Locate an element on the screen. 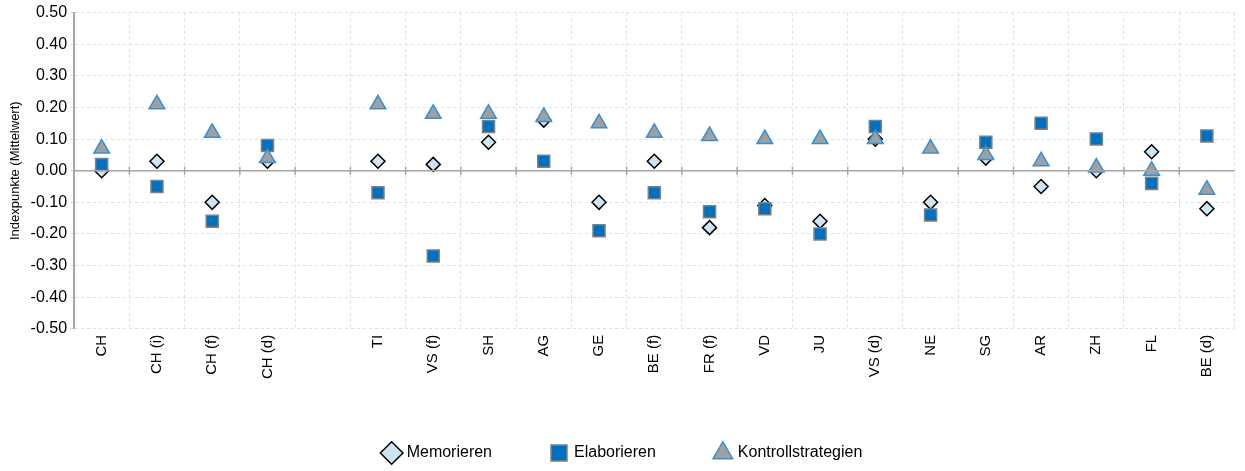 This screenshot has width=1245, height=471. y-tick-label: 0.30 is located at coordinates (51, 75).